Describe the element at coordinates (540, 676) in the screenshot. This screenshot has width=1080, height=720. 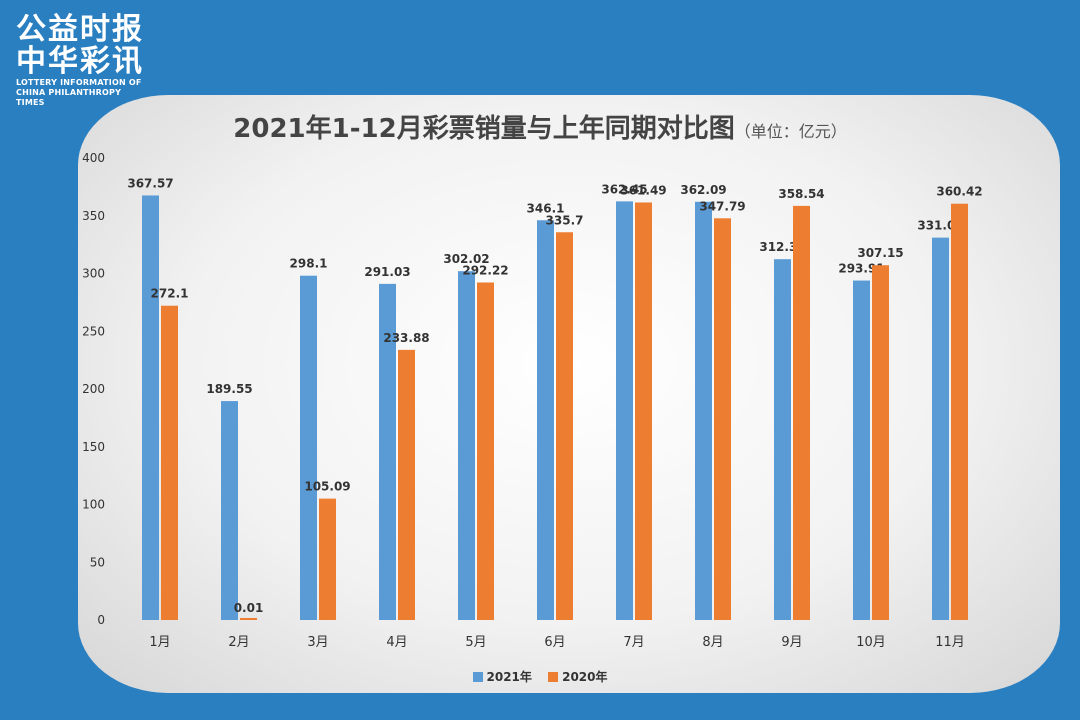
I see `chart-legend: 2021年 2020年` at that location.